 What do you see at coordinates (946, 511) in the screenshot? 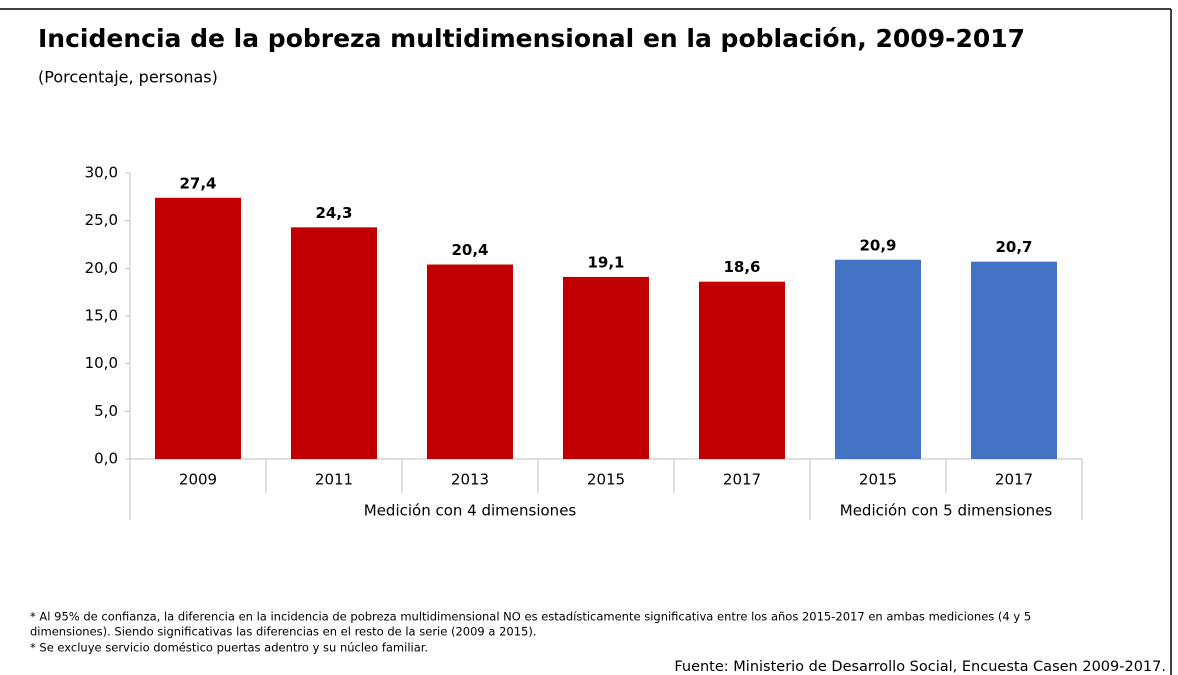
I see `group-label: Medición con 5 dimensiones` at bounding box center [946, 511].